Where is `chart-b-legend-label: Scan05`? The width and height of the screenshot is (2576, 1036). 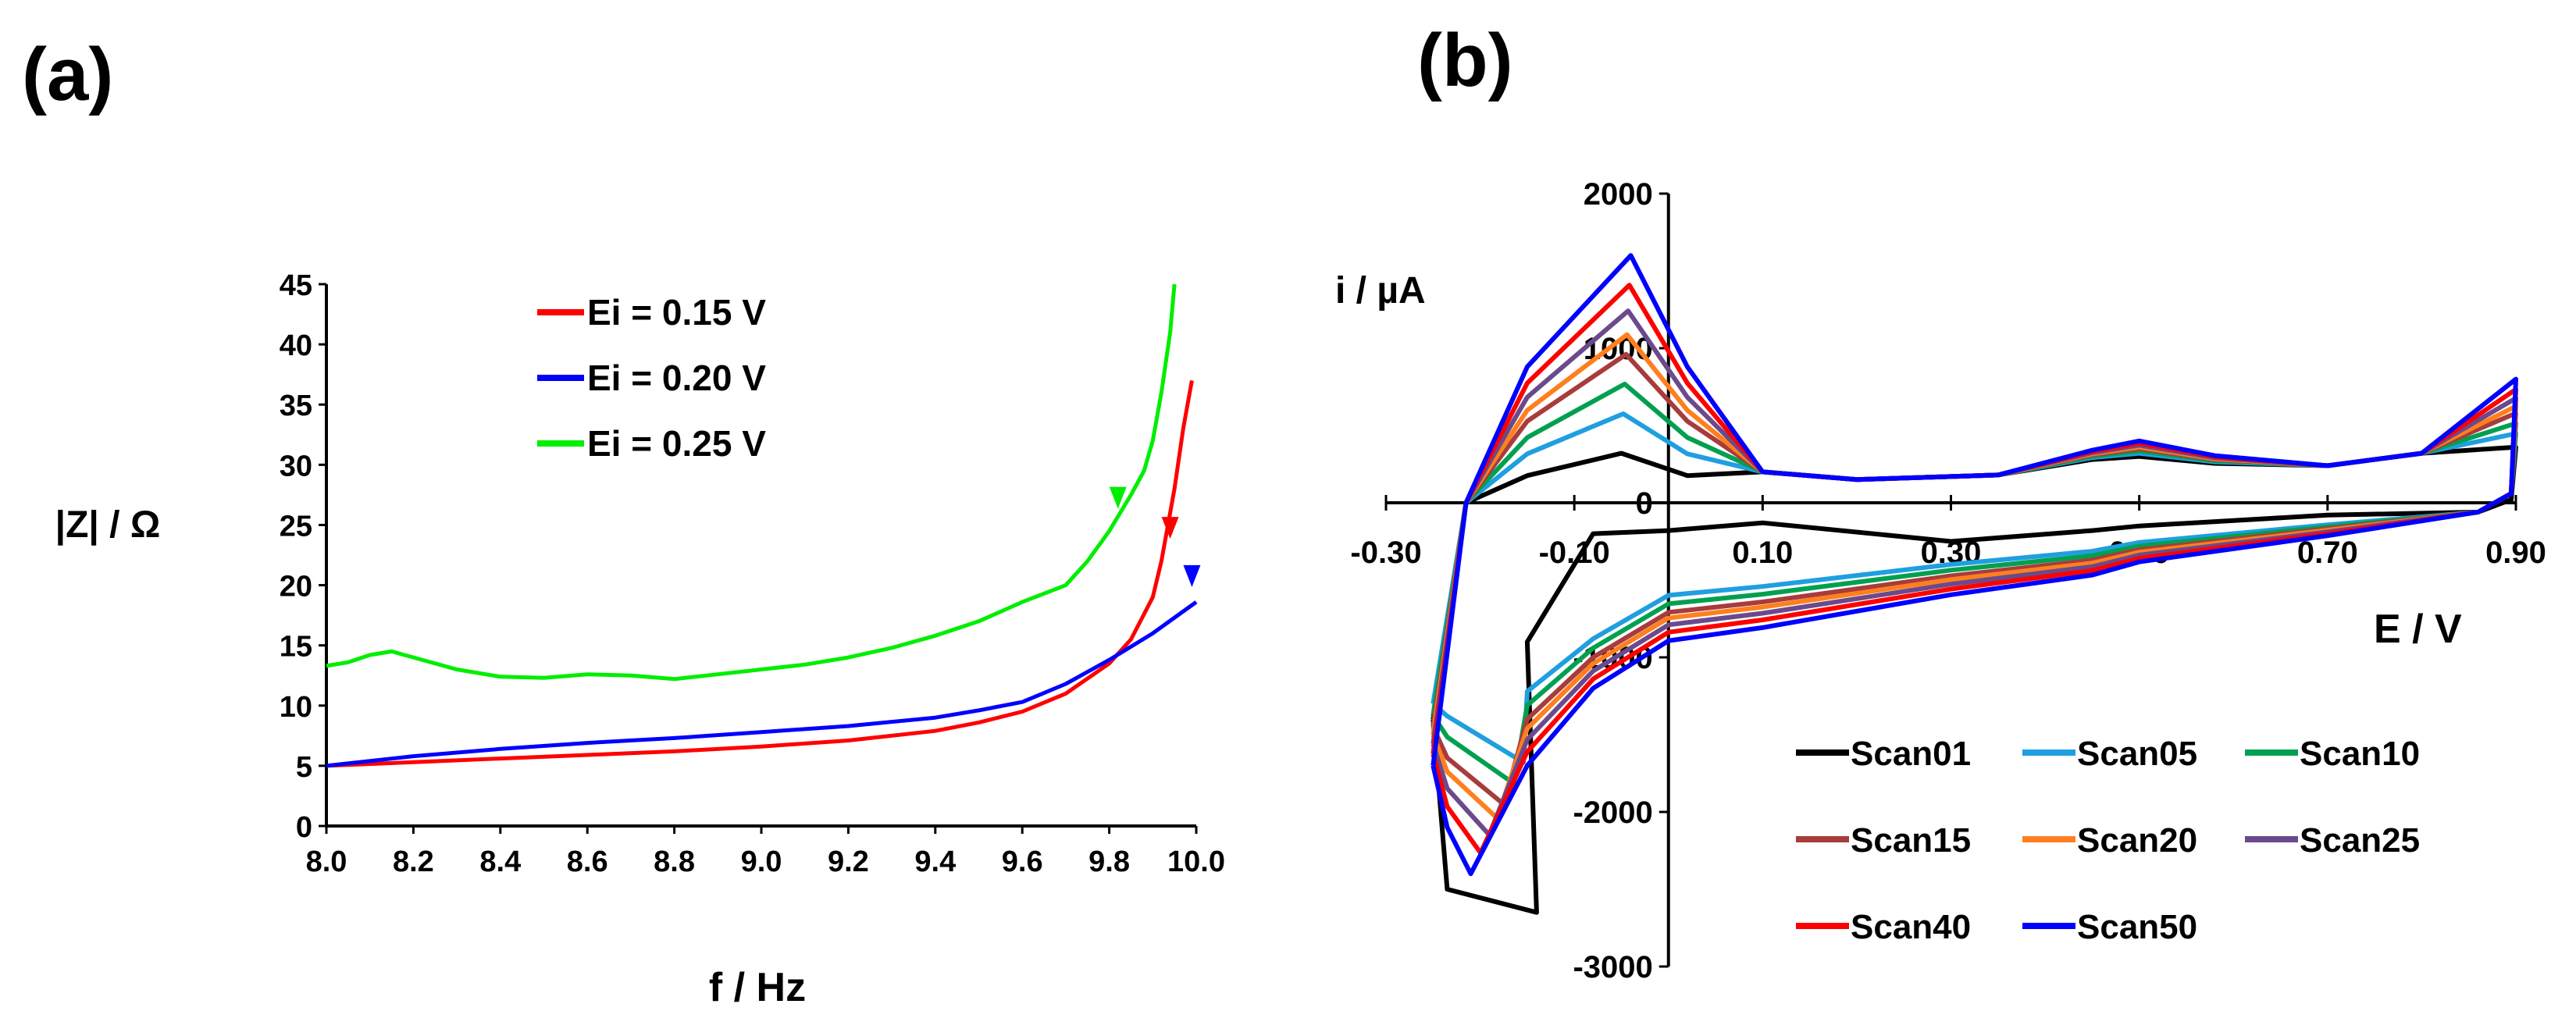 chart-b-legend-label: Scan05 is located at coordinates (2137, 754).